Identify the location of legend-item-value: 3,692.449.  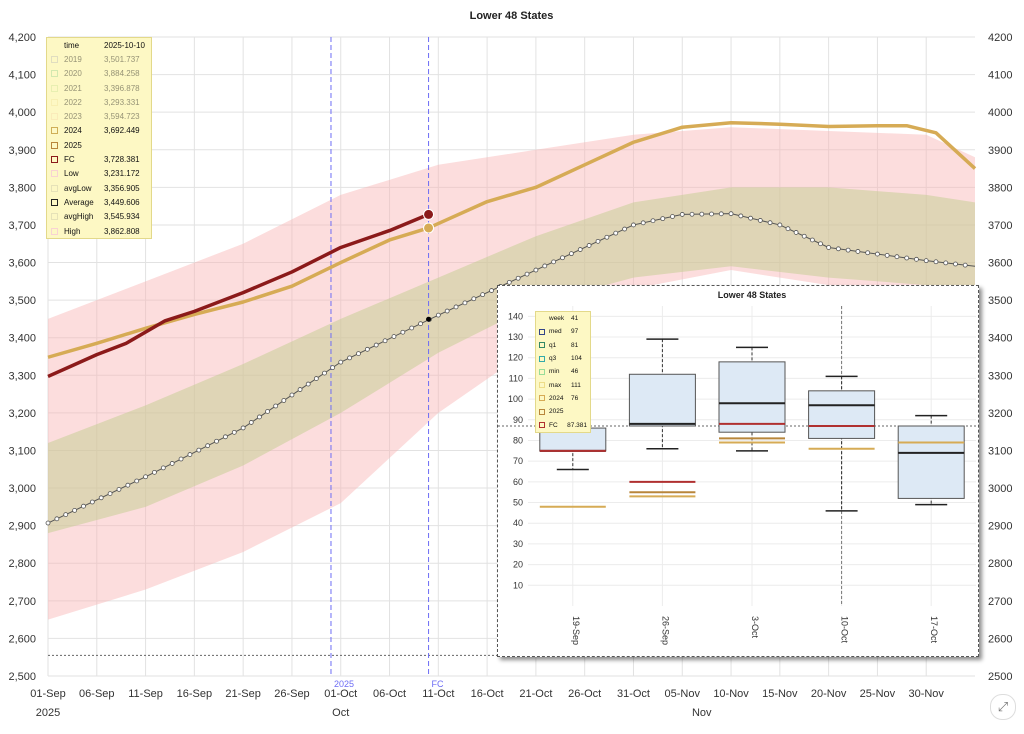
(122, 131).